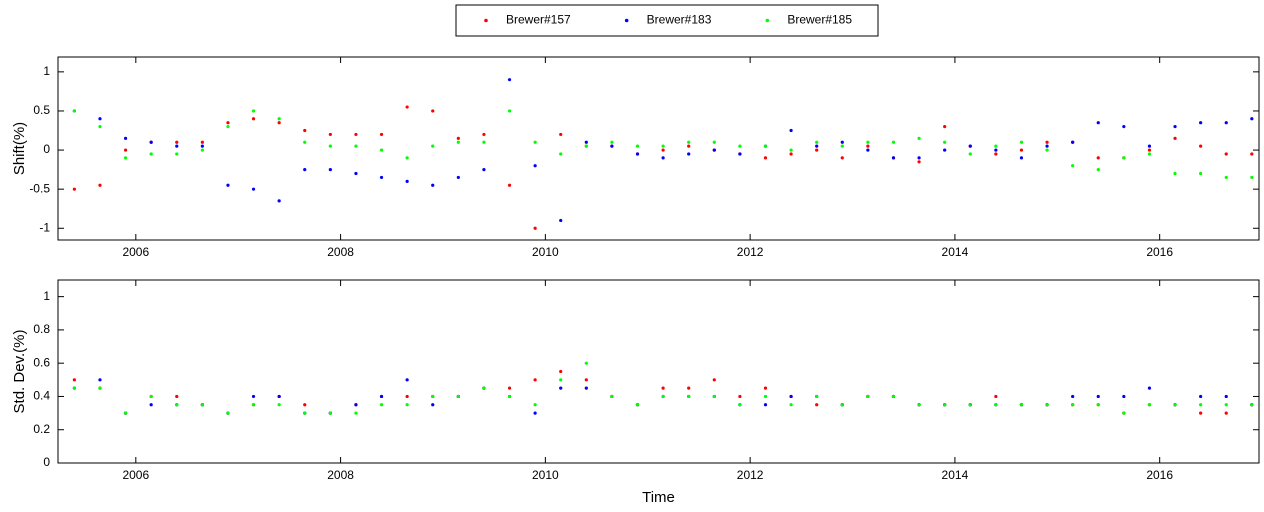 The width and height of the screenshot is (1264, 512). Describe the element at coordinates (679, 20) in the screenshot. I see `legend-label: Brewer#183` at that location.